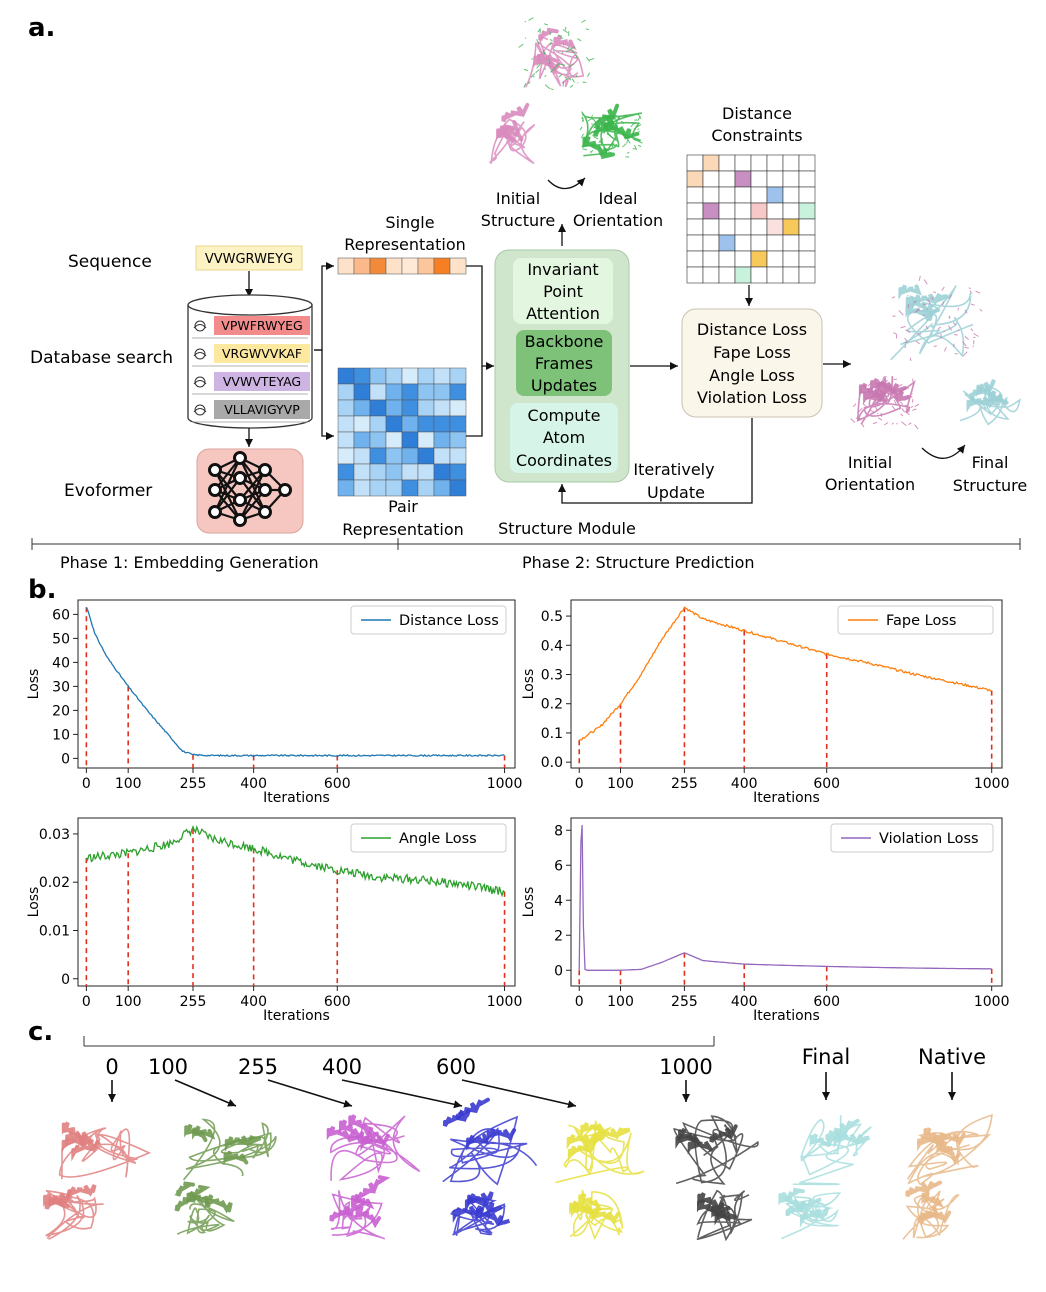  I want to click on coords-text-1: Compute, so click(564, 415).